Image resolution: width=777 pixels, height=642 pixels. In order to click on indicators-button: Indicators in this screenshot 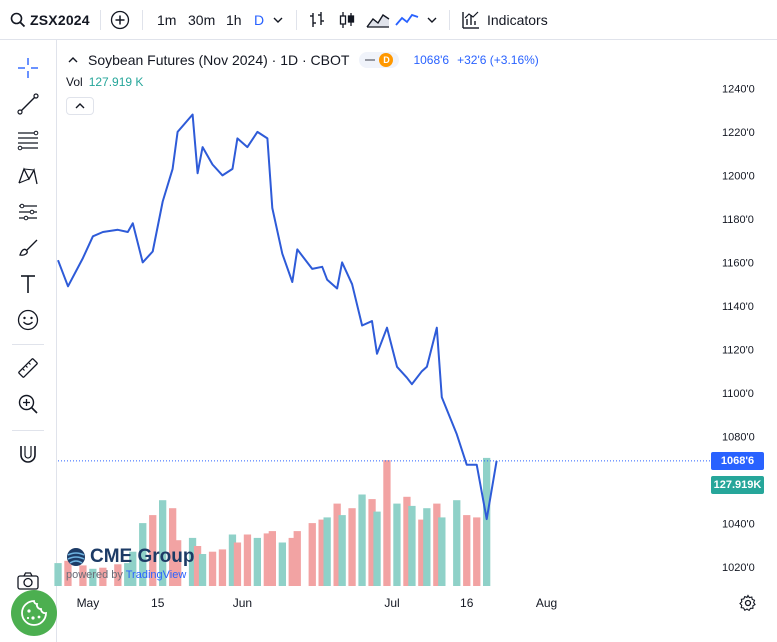, I will do `click(504, 20)`.